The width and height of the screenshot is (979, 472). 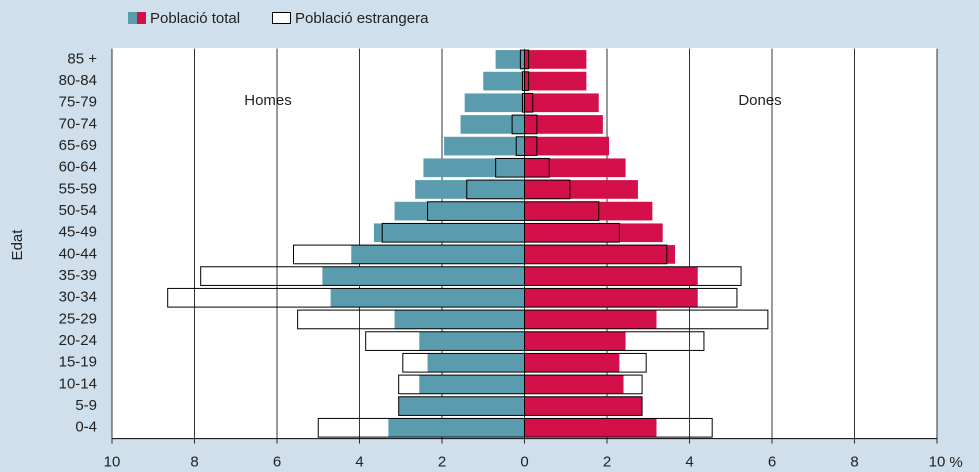 I want to click on side-label: Dones, so click(x=759, y=100).